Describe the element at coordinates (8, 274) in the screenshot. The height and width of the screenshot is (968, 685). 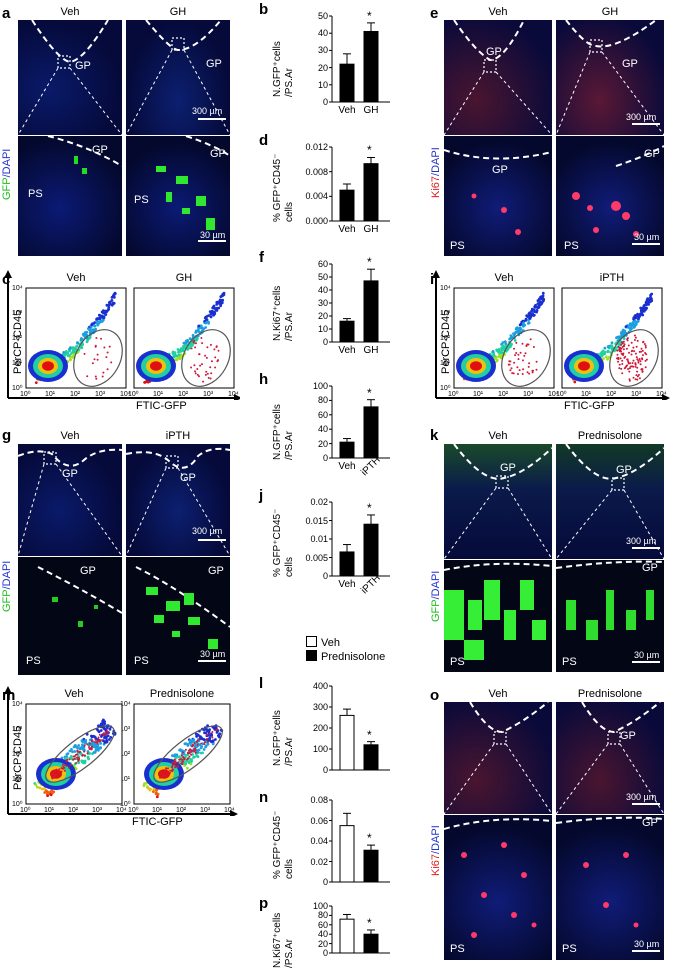
I see `y-arrowhead` at that location.